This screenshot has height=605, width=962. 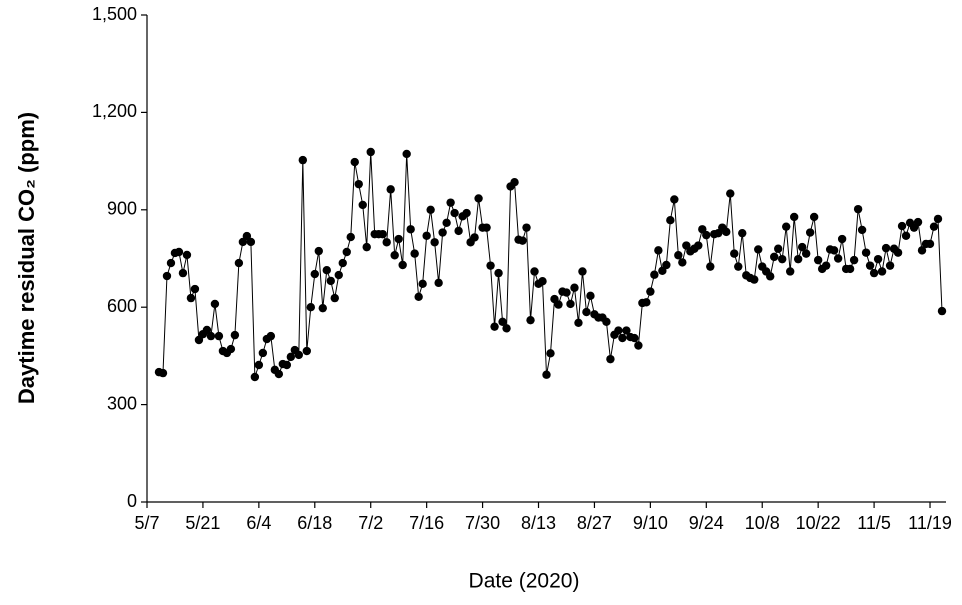 I want to click on y-axis-label: Daytime residual CO₂ (ppm), so click(x=26, y=258).